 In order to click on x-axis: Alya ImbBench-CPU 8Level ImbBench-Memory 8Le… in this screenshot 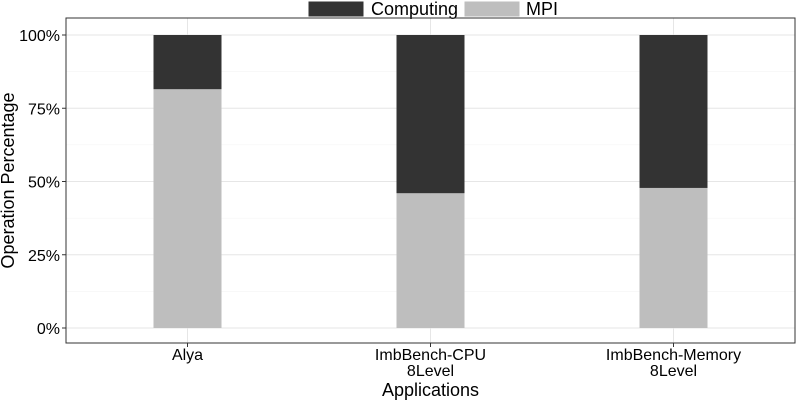, I will do `click(456, 361)`.